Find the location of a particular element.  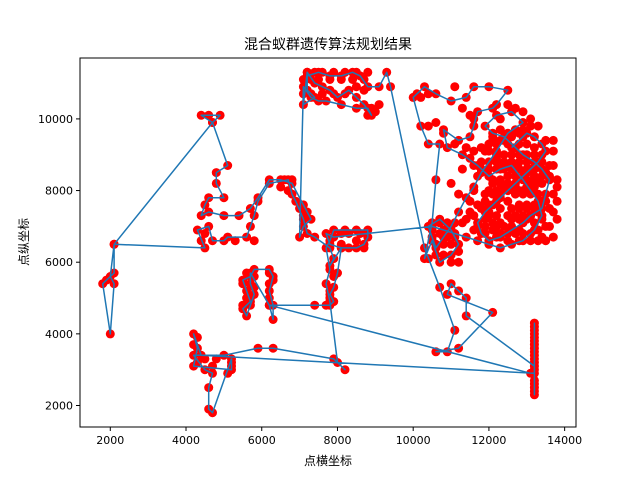

x-tick-label: 12000 is located at coordinates (488, 440).